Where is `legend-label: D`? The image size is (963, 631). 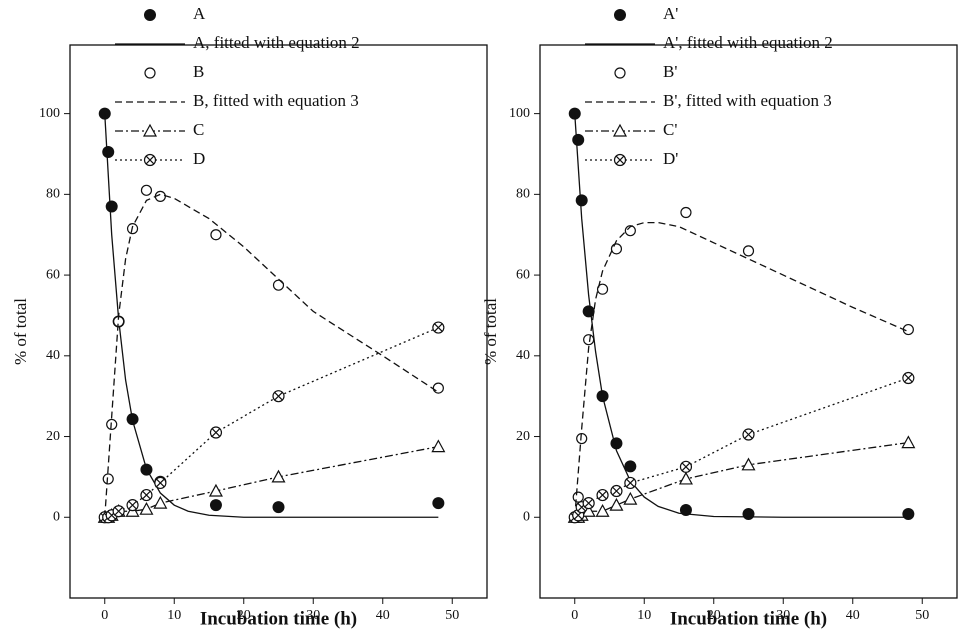 legend-label: D is located at coordinates (199, 158).